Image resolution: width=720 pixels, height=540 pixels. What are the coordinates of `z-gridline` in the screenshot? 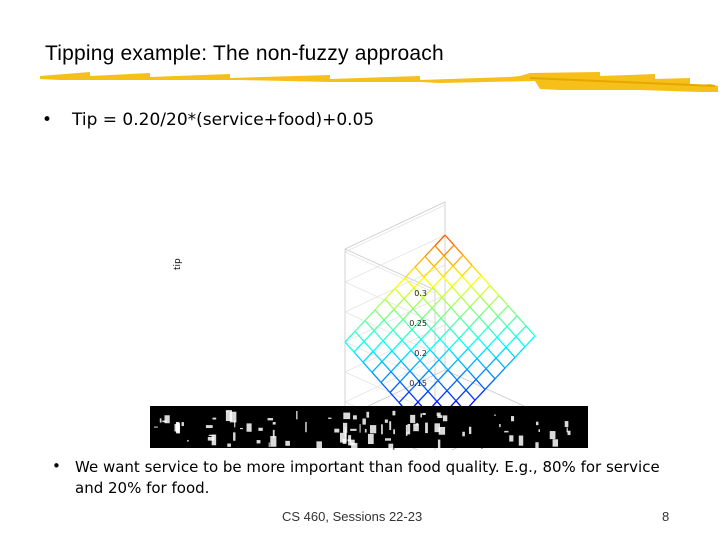 It's located at (395, 309).